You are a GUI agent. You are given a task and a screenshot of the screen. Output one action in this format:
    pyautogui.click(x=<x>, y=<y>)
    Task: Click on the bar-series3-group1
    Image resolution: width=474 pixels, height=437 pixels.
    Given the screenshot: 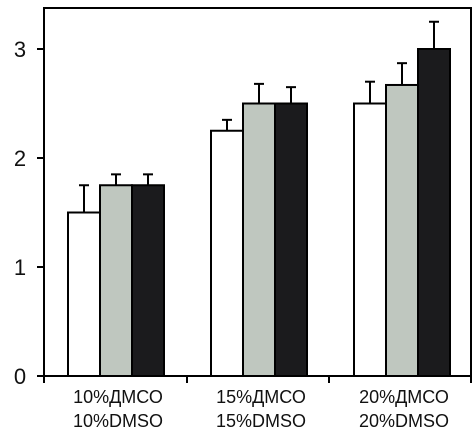 What is the action you would take?
    pyautogui.click(x=148, y=280)
    